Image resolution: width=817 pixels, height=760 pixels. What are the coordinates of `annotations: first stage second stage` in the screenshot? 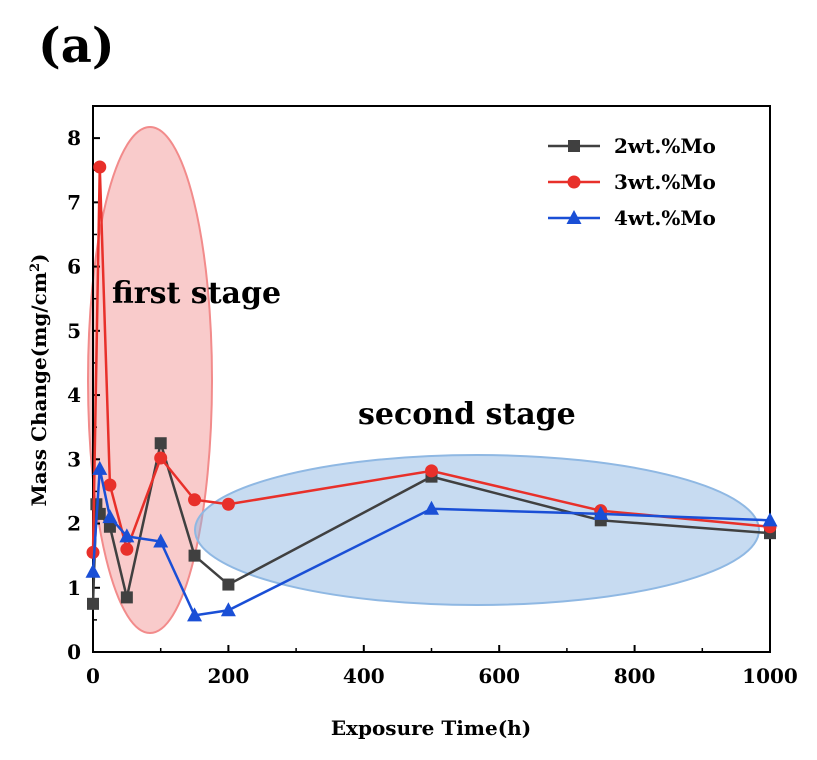 It's located at (344, 354).